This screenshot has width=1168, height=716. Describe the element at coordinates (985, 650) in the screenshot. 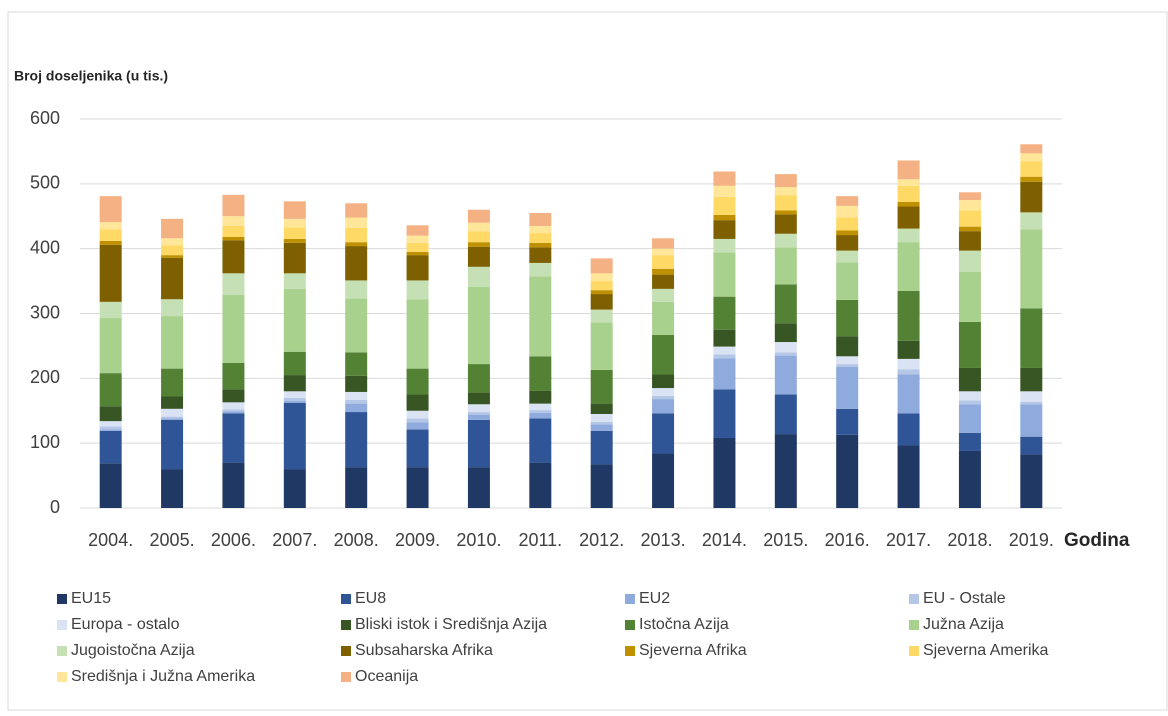

I see `legend-label: Sjeverna Amerika` at that location.